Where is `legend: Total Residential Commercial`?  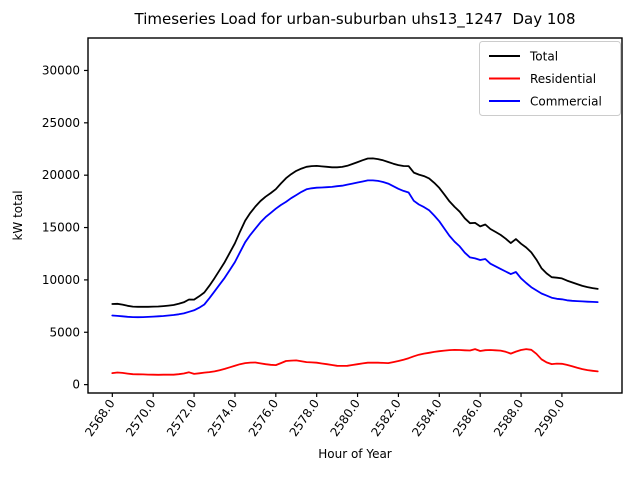 legend: Total Residential Commercial is located at coordinates (550, 78).